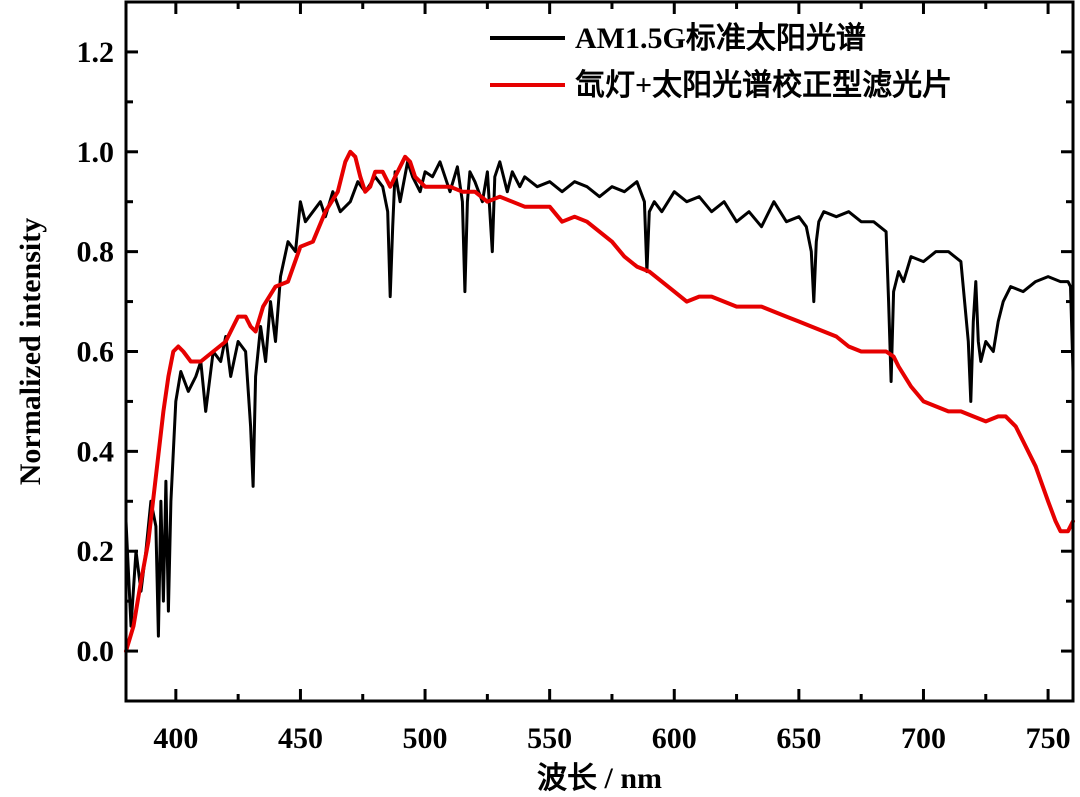 The width and height of the screenshot is (1080, 797). What do you see at coordinates (599, 778) in the screenshot?
I see `x-axis-title: 波长 / nm` at bounding box center [599, 778].